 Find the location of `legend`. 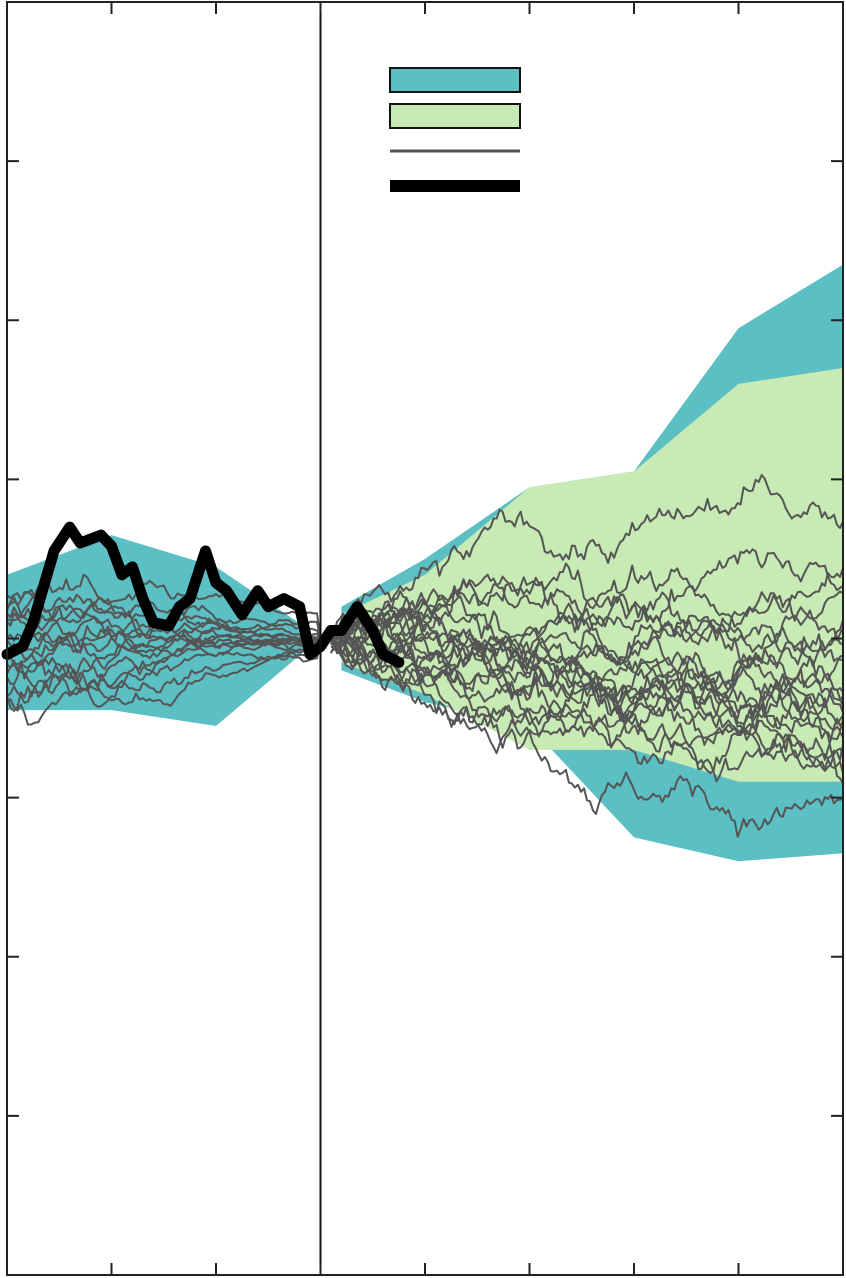

legend is located at coordinates (455, 129).